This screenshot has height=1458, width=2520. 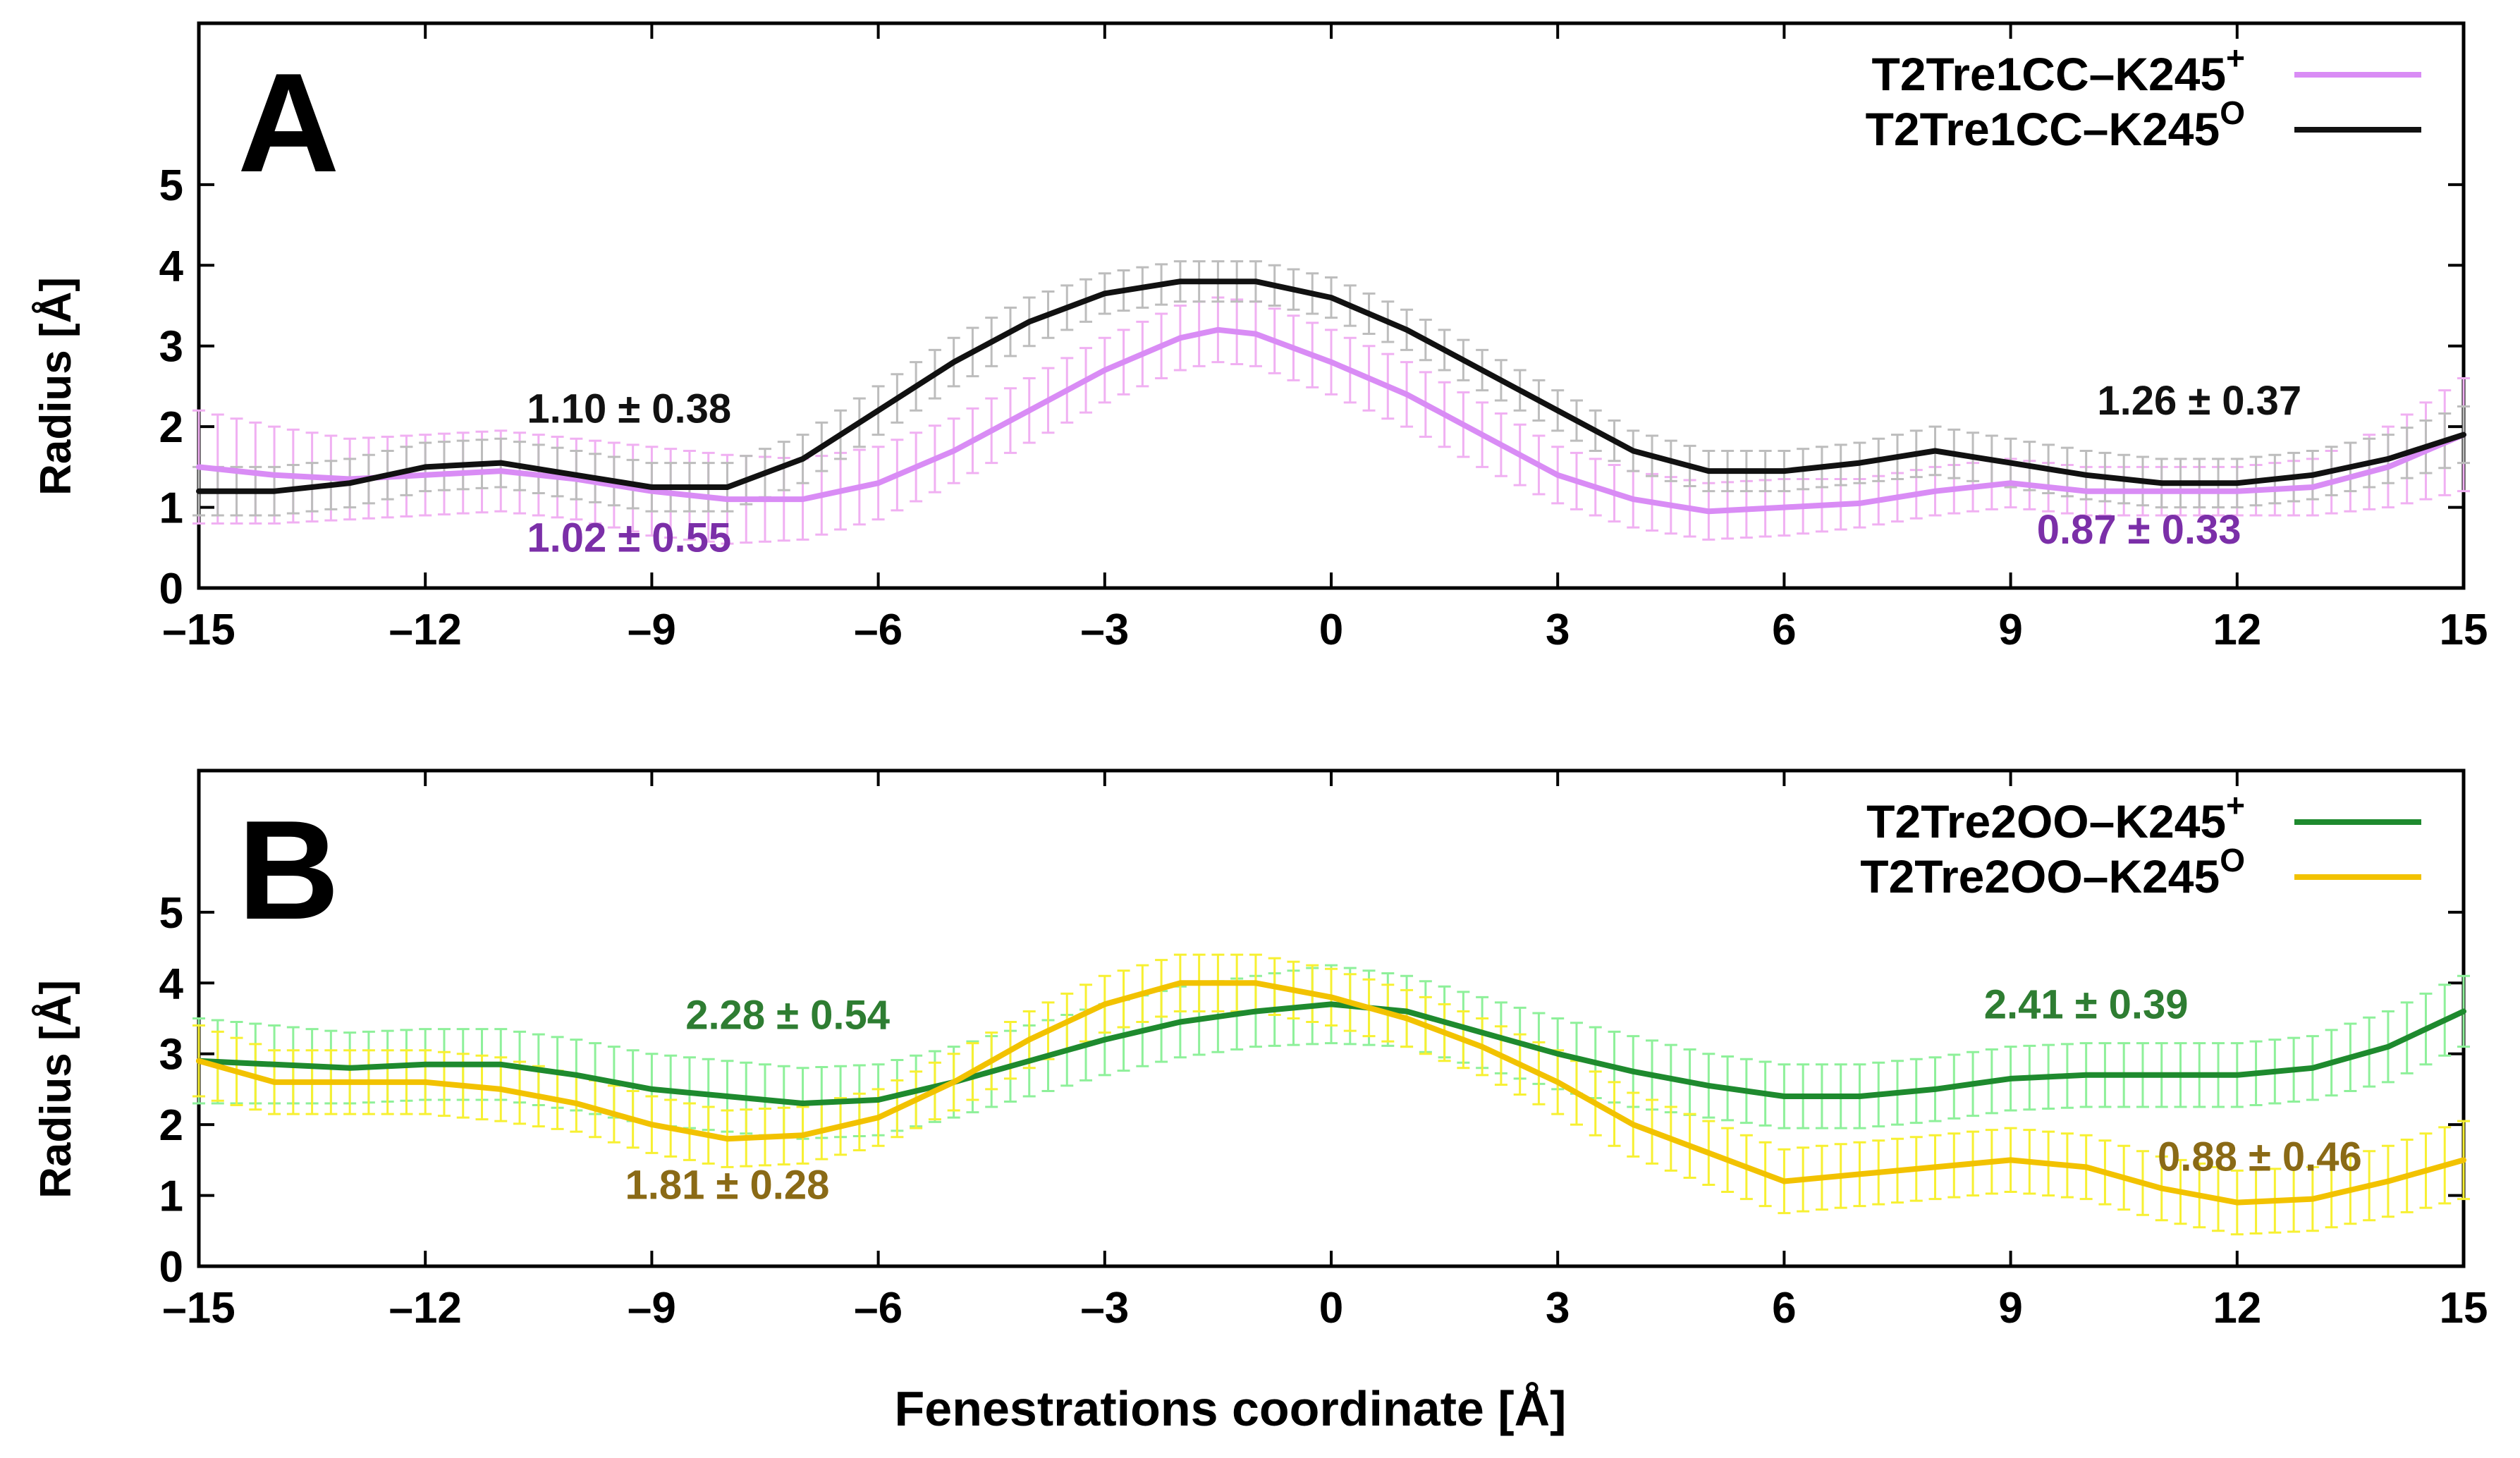 I want to click on value-annotation: 1.10 ± 0.38, so click(x=629, y=408).